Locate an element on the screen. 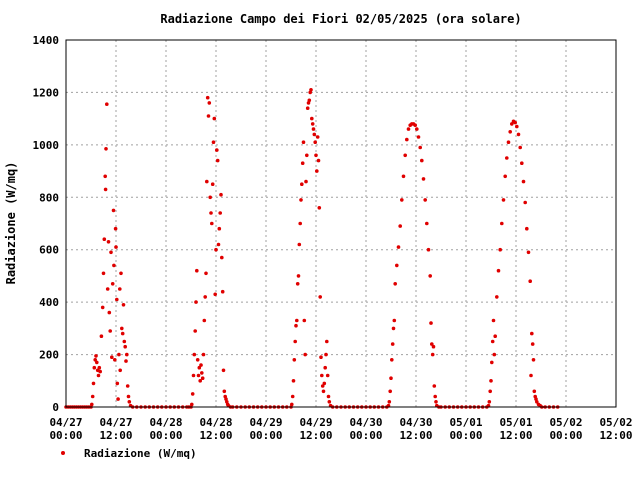  y-tick-label: 1200 is located at coordinates (46, 92).